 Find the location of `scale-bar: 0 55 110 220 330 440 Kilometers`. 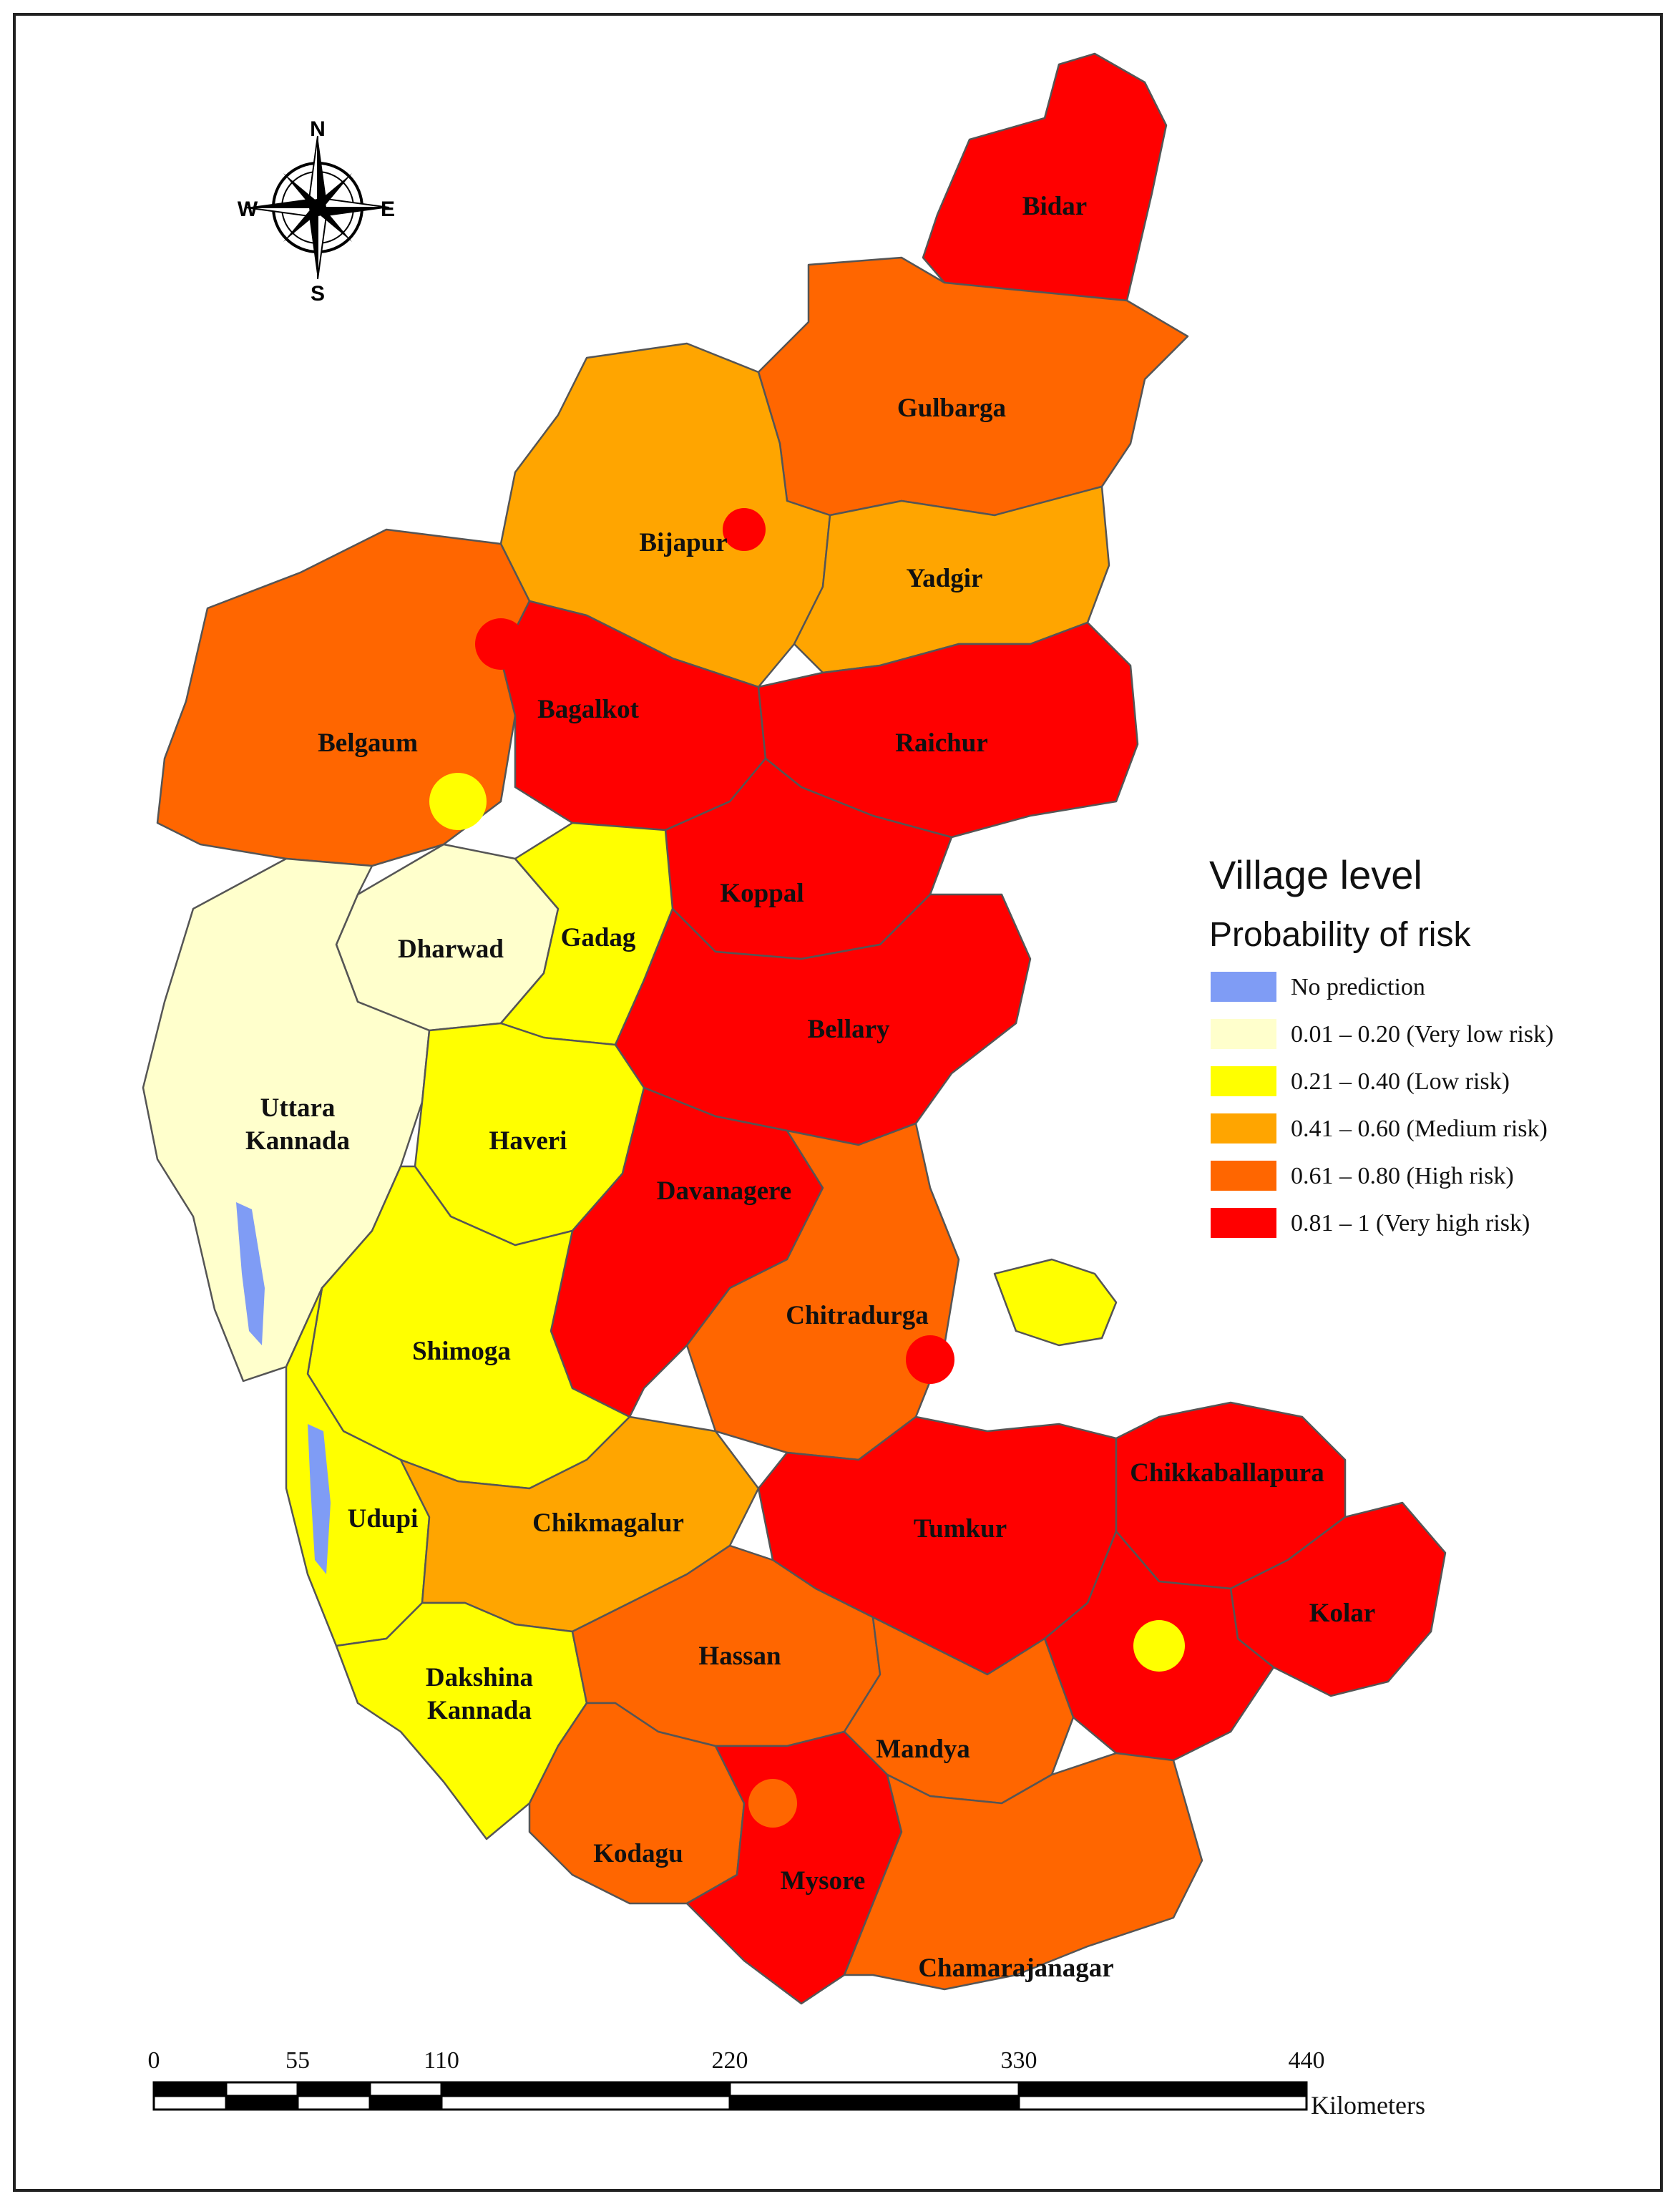

scale-bar: 0 55 110 220 330 440 Kilometers is located at coordinates (786, 2084).